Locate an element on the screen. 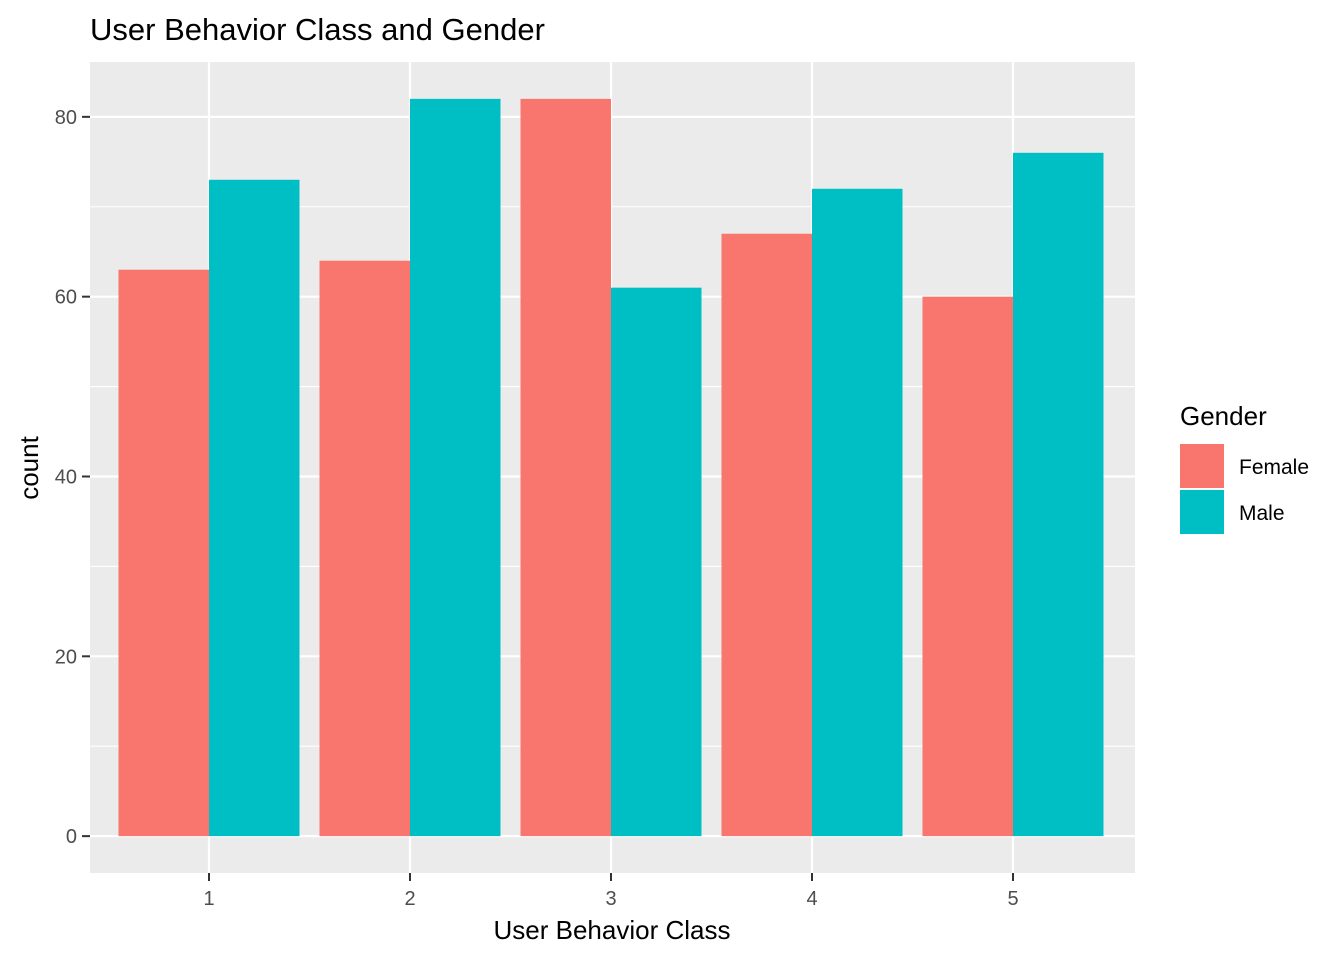 The image size is (1344, 960). y-tick-label: 40 is located at coordinates (66, 477).